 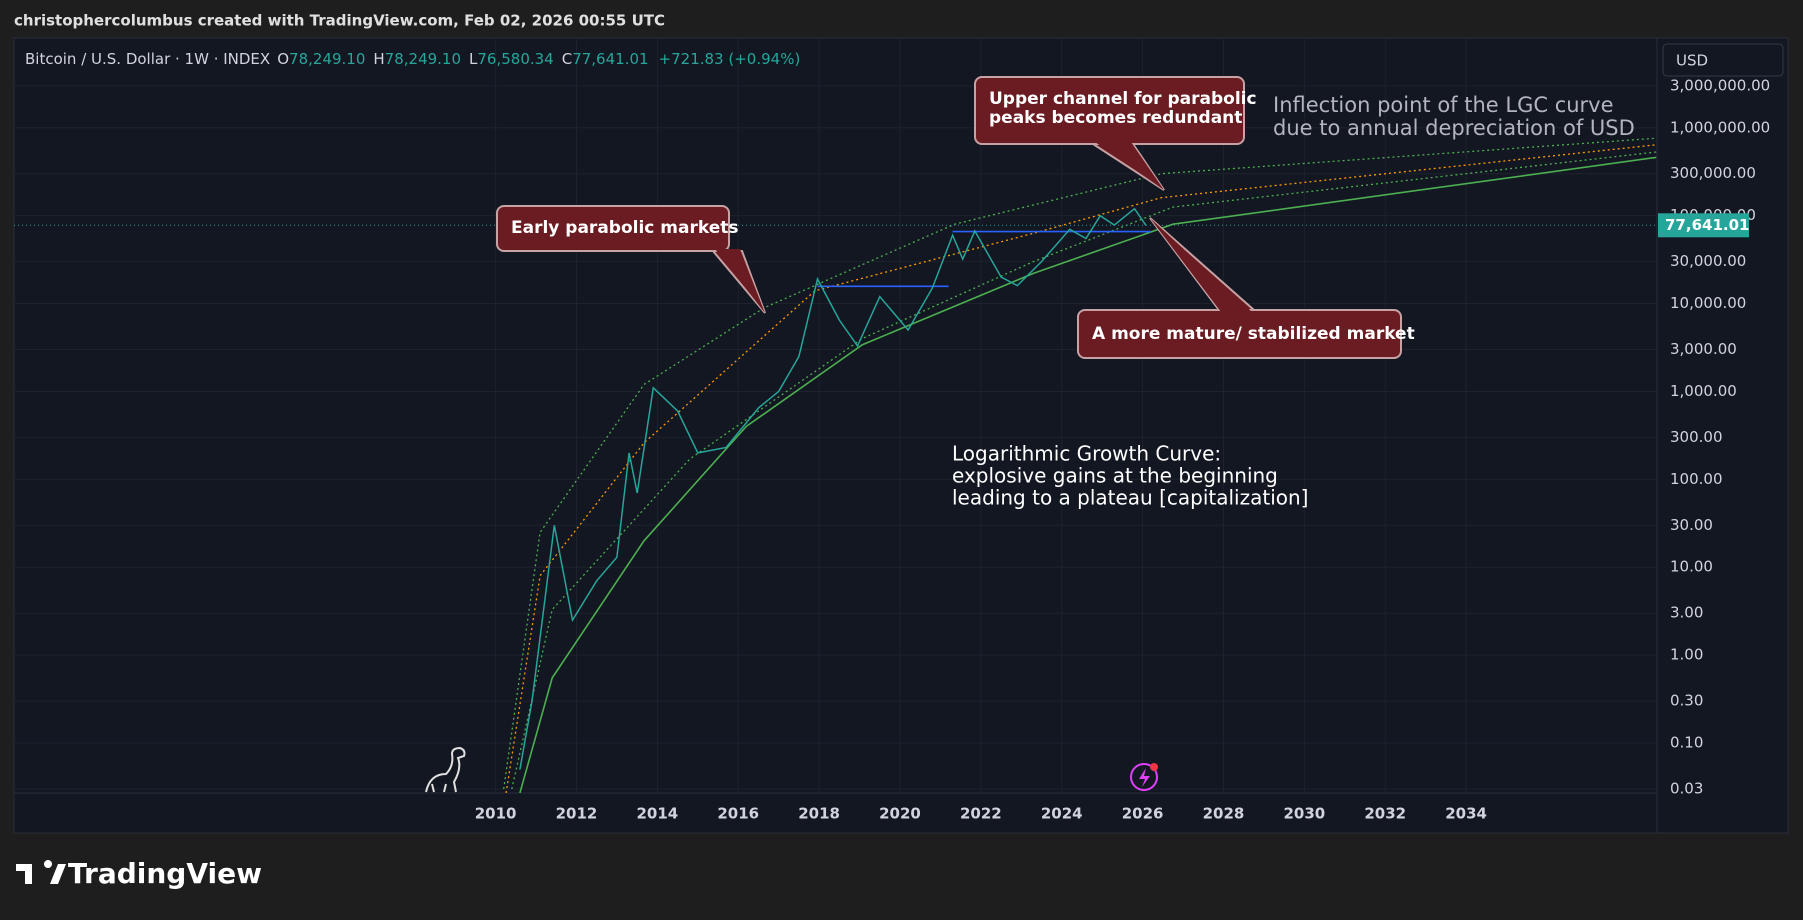 What do you see at coordinates (1691, 567) in the screenshot?
I see `y-tick-label: 10.00` at bounding box center [1691, 567].